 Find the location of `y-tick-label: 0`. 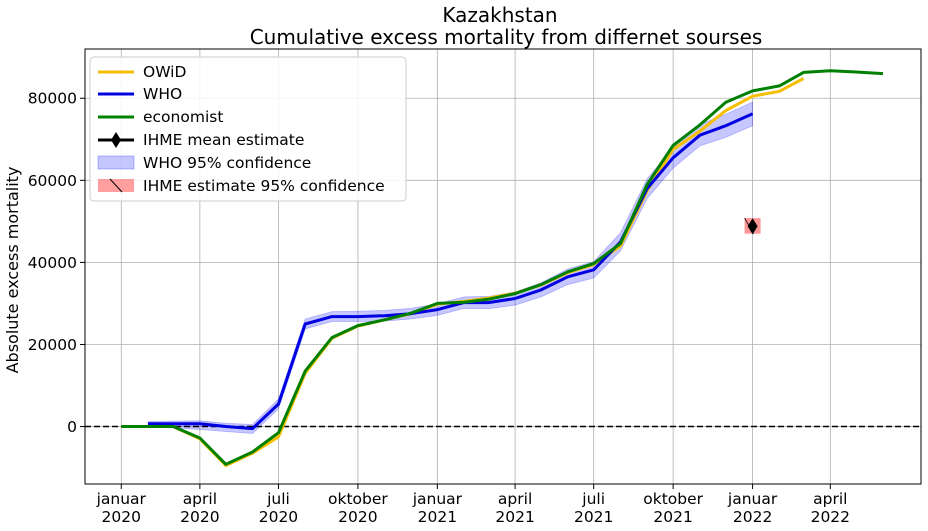

y-tick-label: 0 is located at coordinates (72, 427).